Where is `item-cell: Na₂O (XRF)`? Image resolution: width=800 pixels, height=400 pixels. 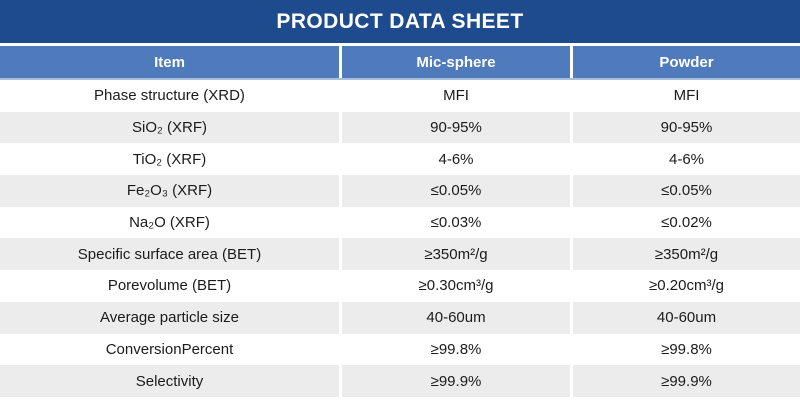 item-cell: Na₂O (XRF) is located at coordinates (169, 222).